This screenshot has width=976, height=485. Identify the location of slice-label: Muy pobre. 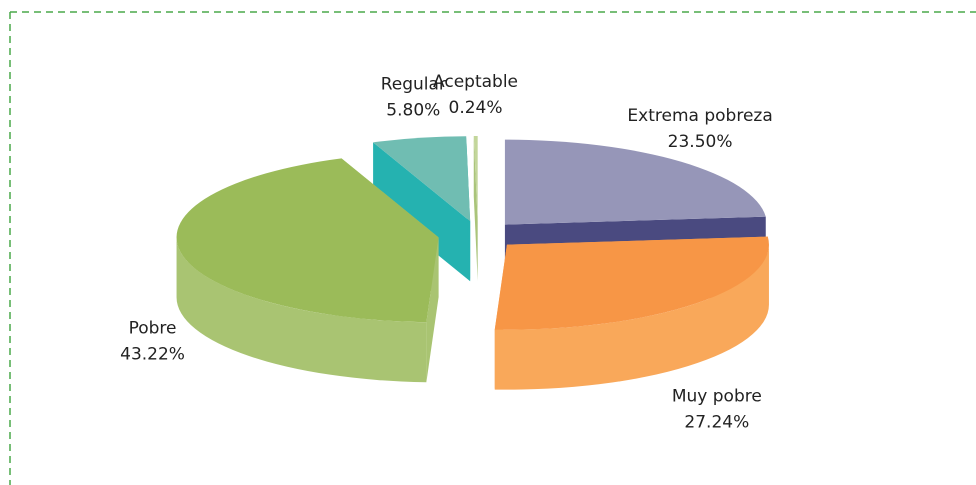
(717, 397).